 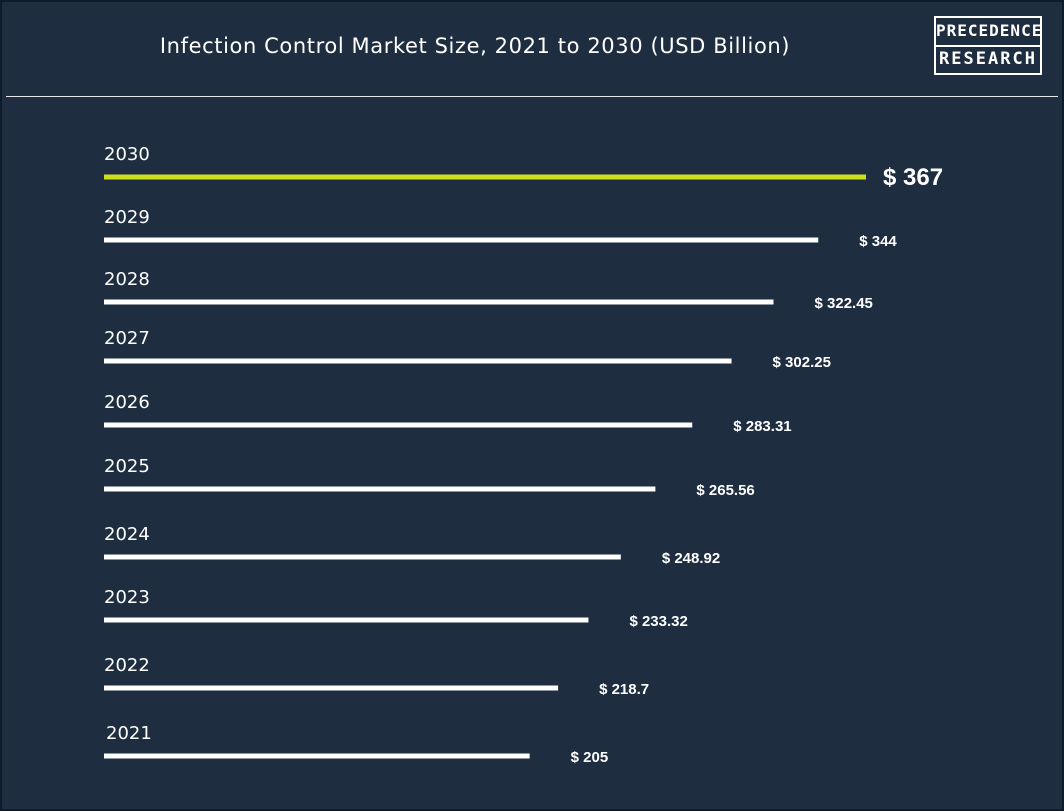 I want to click on value-label-2026: $ 283.31, so click(x=762, y=426).